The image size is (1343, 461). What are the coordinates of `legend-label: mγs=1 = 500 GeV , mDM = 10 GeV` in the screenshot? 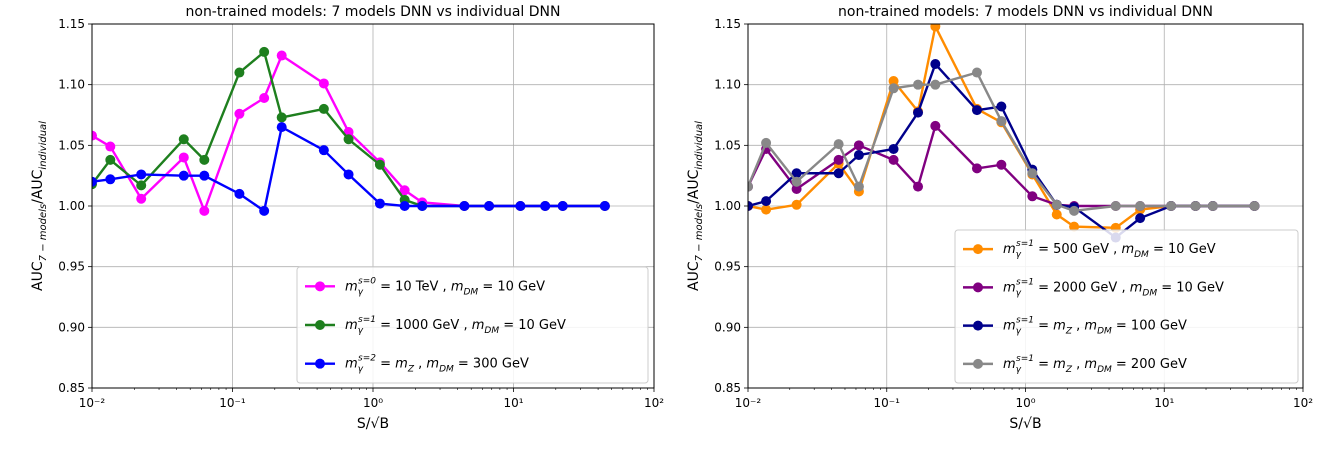 It's located at (1109, 249).